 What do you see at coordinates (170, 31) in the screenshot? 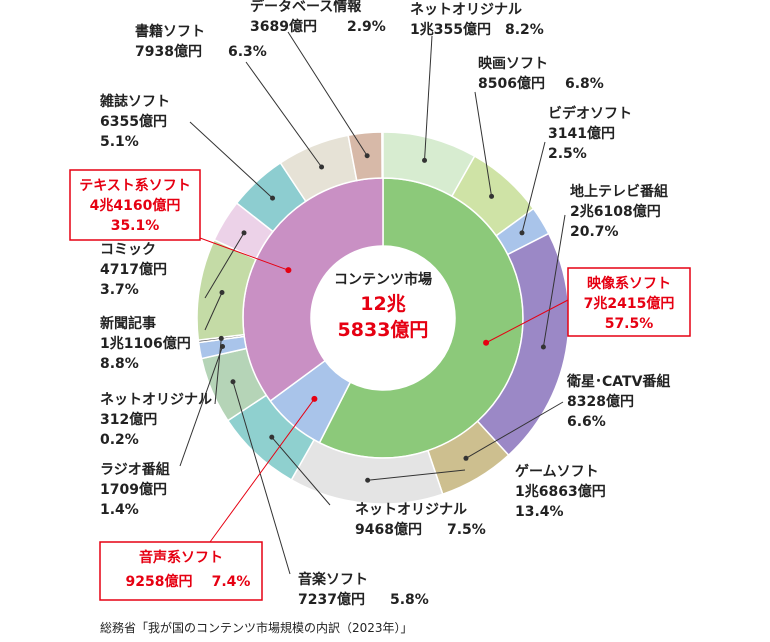
I see `segment-name: 書籍ソフト` at bounding box center [170, 31].